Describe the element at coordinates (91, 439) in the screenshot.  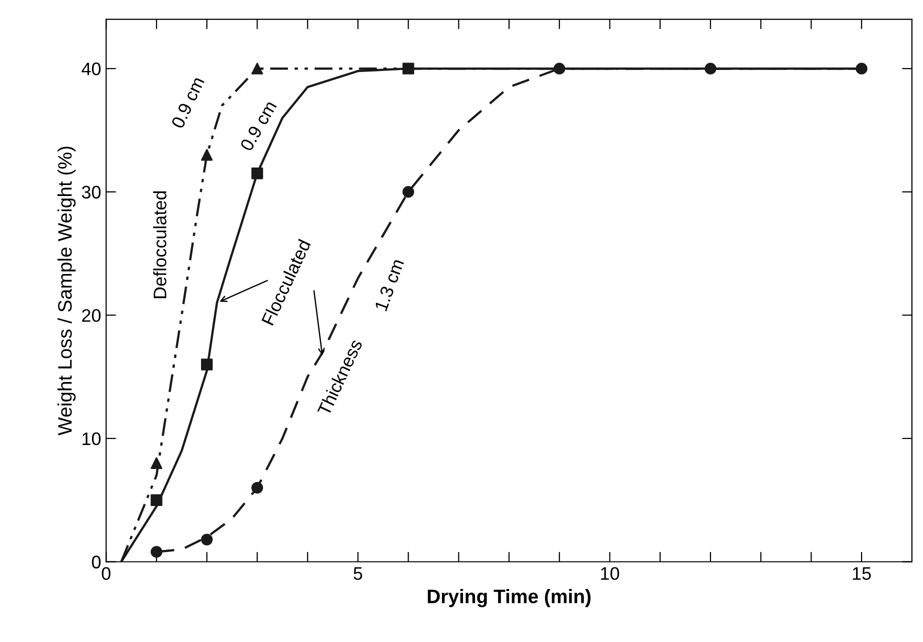
I see `y-tick-label: 10` at that location.